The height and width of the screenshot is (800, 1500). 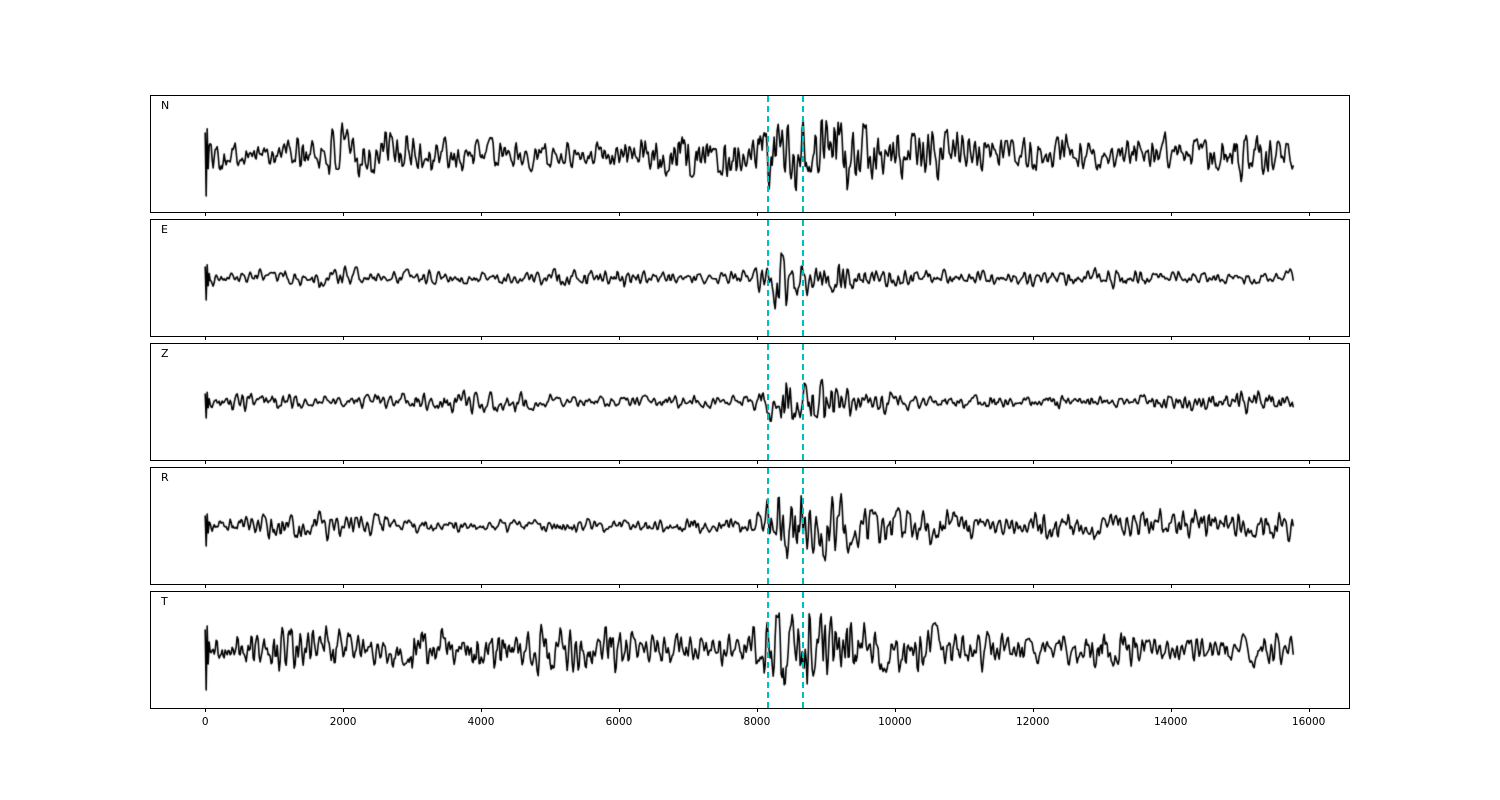 I want to click on x-tick-label: 10000, so click(x=895, y=722).